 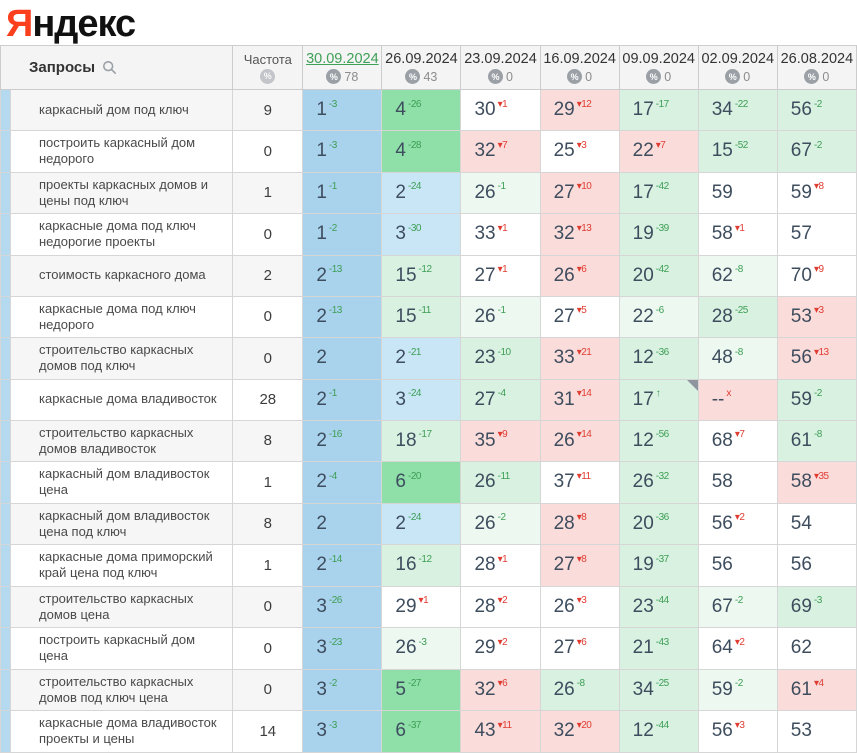 I want to click on position-cell: 62, so click(x=816, y=648).